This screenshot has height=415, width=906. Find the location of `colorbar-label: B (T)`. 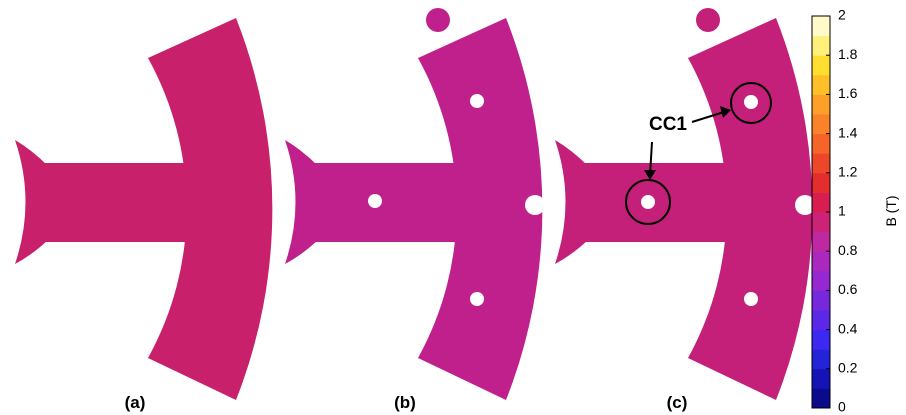

colorbar-label: B (T) is located at coordinates (891, 210).